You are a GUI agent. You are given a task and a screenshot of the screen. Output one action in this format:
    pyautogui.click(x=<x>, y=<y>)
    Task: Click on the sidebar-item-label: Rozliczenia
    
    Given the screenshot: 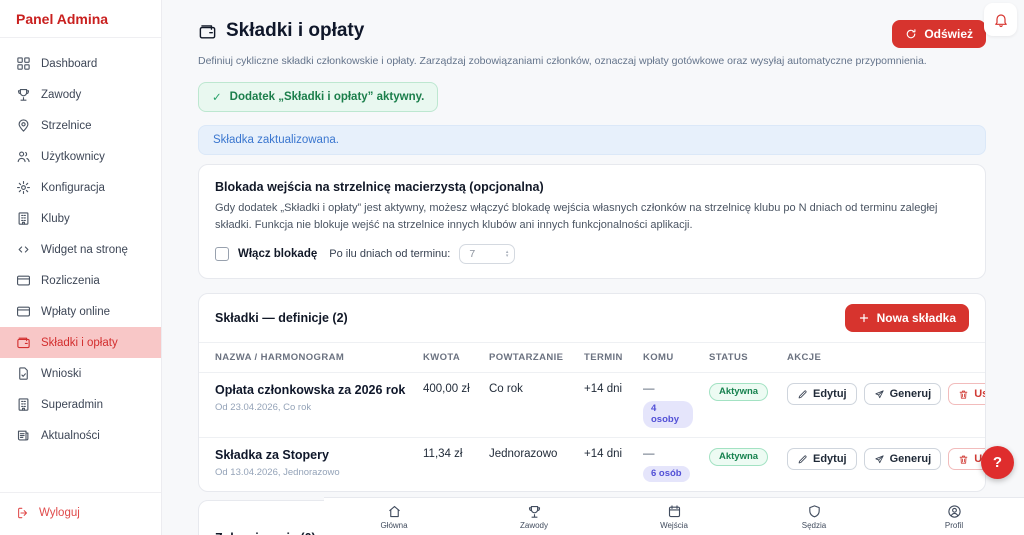 What is the action you would take?
    pyautogui.click(x=70, y=280)
    